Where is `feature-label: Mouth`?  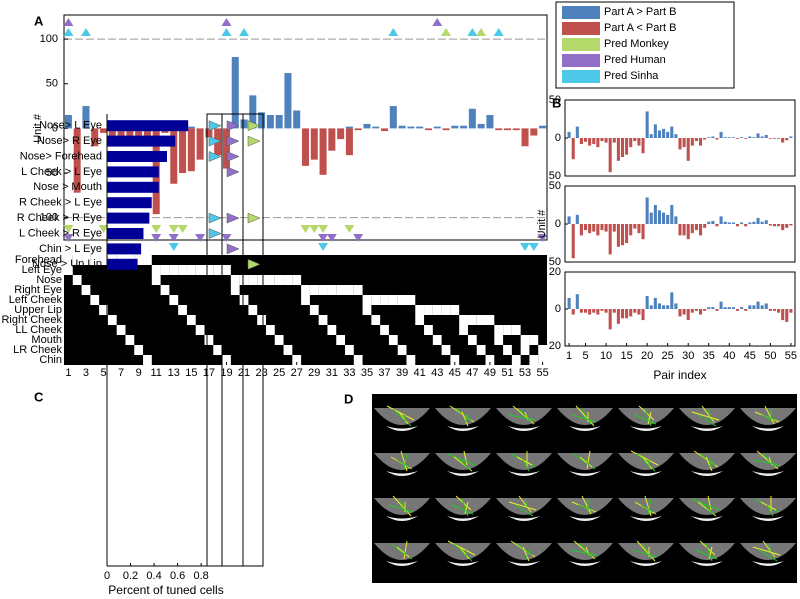 feature-label: Mouth is located at coordinates (46, 340).